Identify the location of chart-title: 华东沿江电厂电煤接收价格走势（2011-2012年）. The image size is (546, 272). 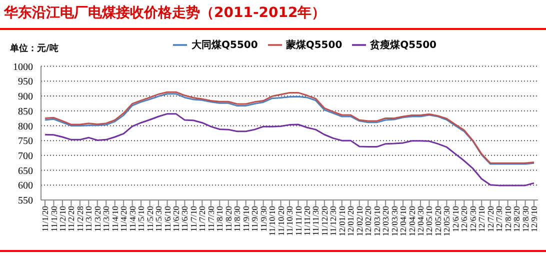
(165, 13).